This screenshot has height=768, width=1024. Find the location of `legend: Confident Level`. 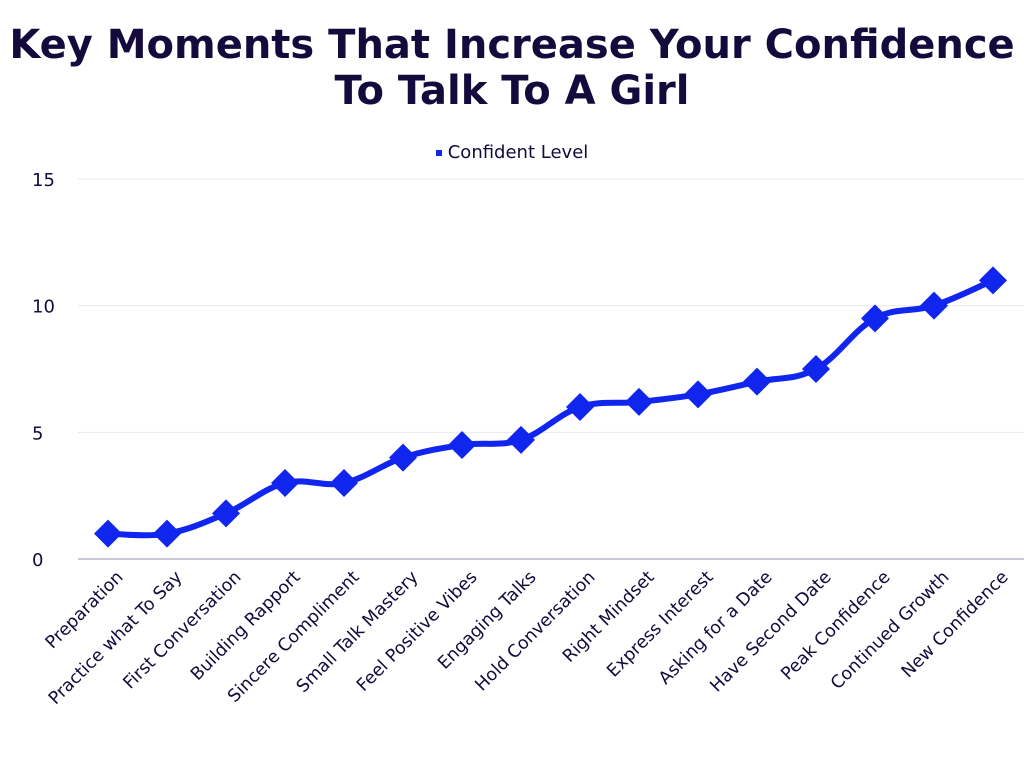

legend: Confident Level is located at coordinates (512, 152).